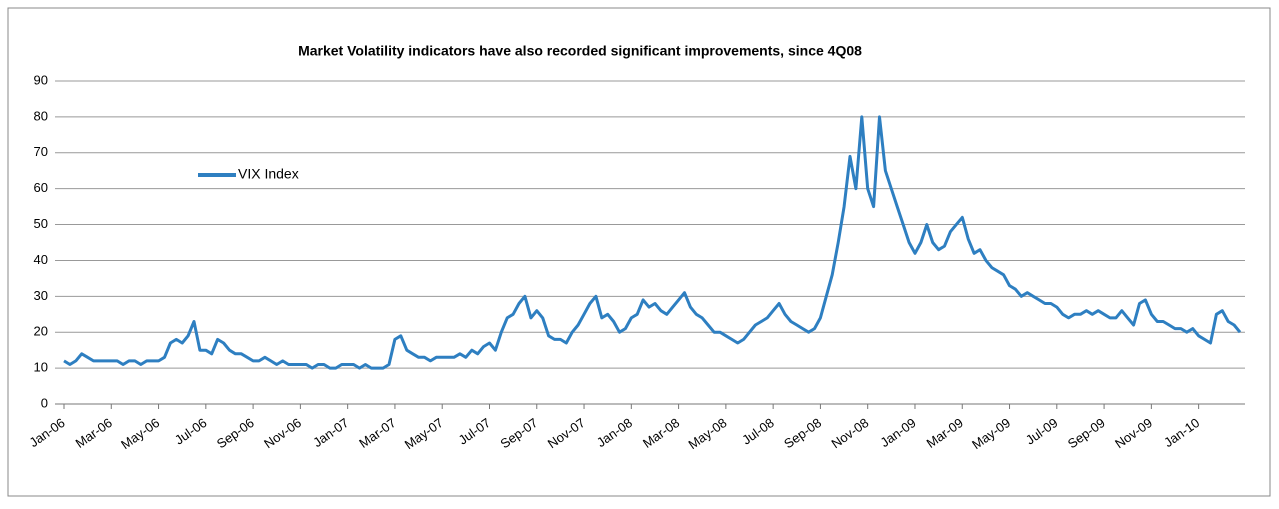 The height and width of the screenshot is (509, 1279). Describe the element at coordinates (41, 331) in the screenshot. I see `y-tick-label: 20` at that location.